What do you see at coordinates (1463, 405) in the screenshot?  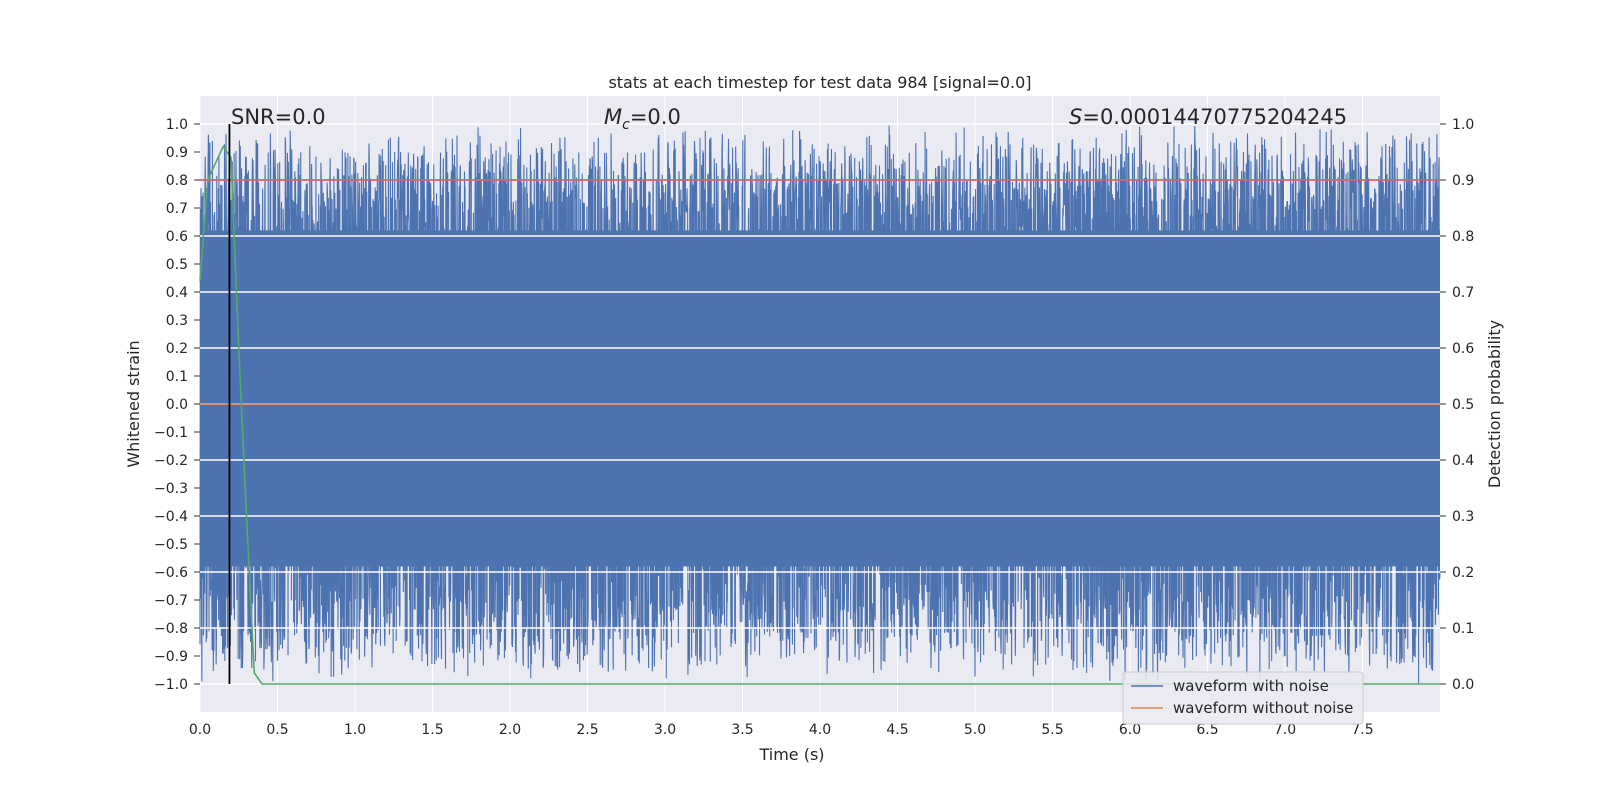 I see `y2-tick-label: 0.5` at bounding box center [1463, 405].